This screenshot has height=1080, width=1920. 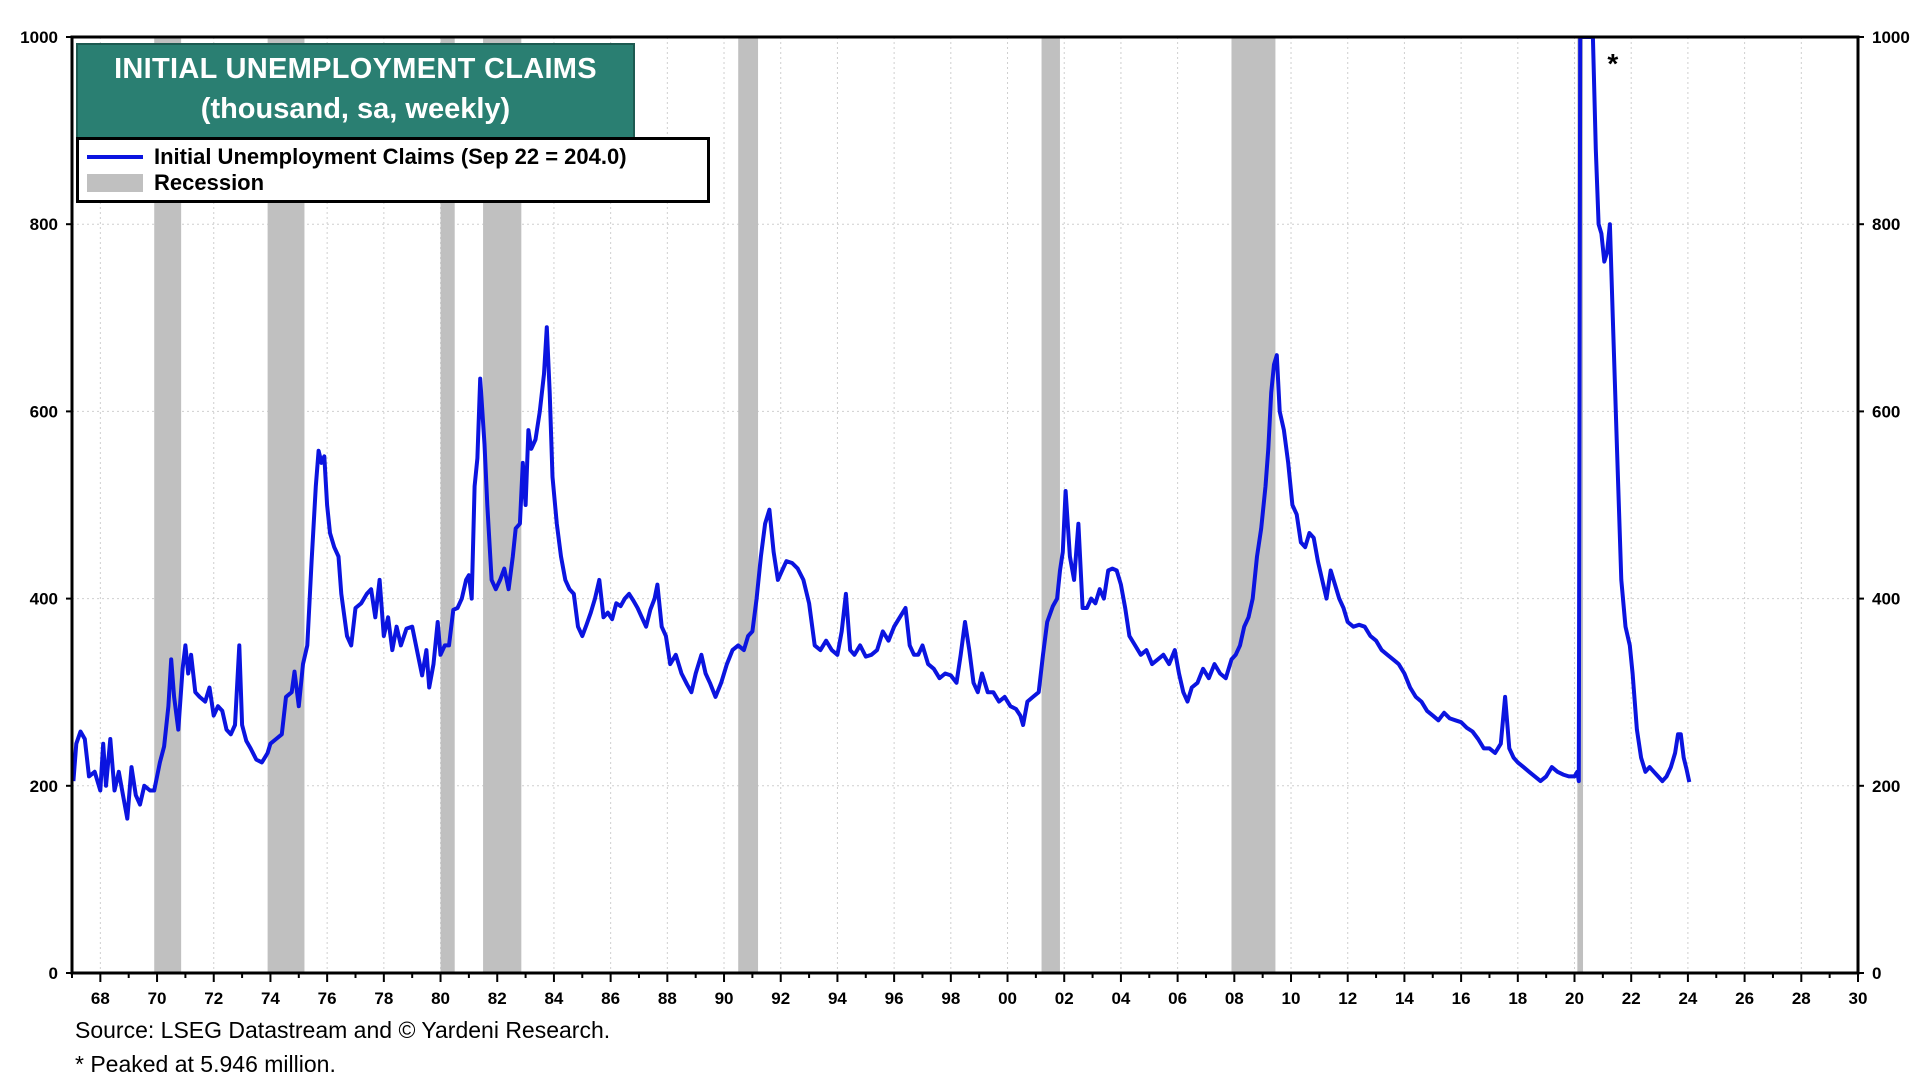 I want to click on x-tick-label: 78, so click(x=383, y=998).